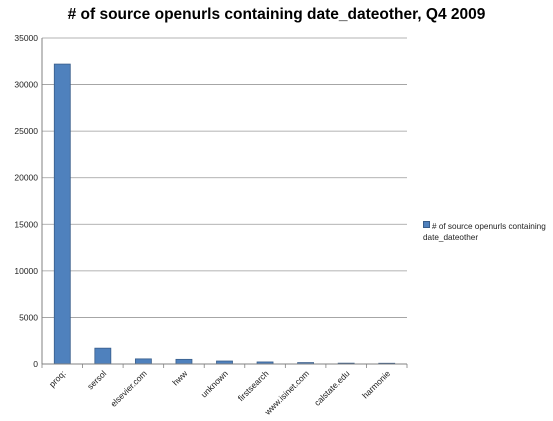 This screenshot has height=421, width=553. I want to click on x-tick-label: sersol, so click(96, 379).